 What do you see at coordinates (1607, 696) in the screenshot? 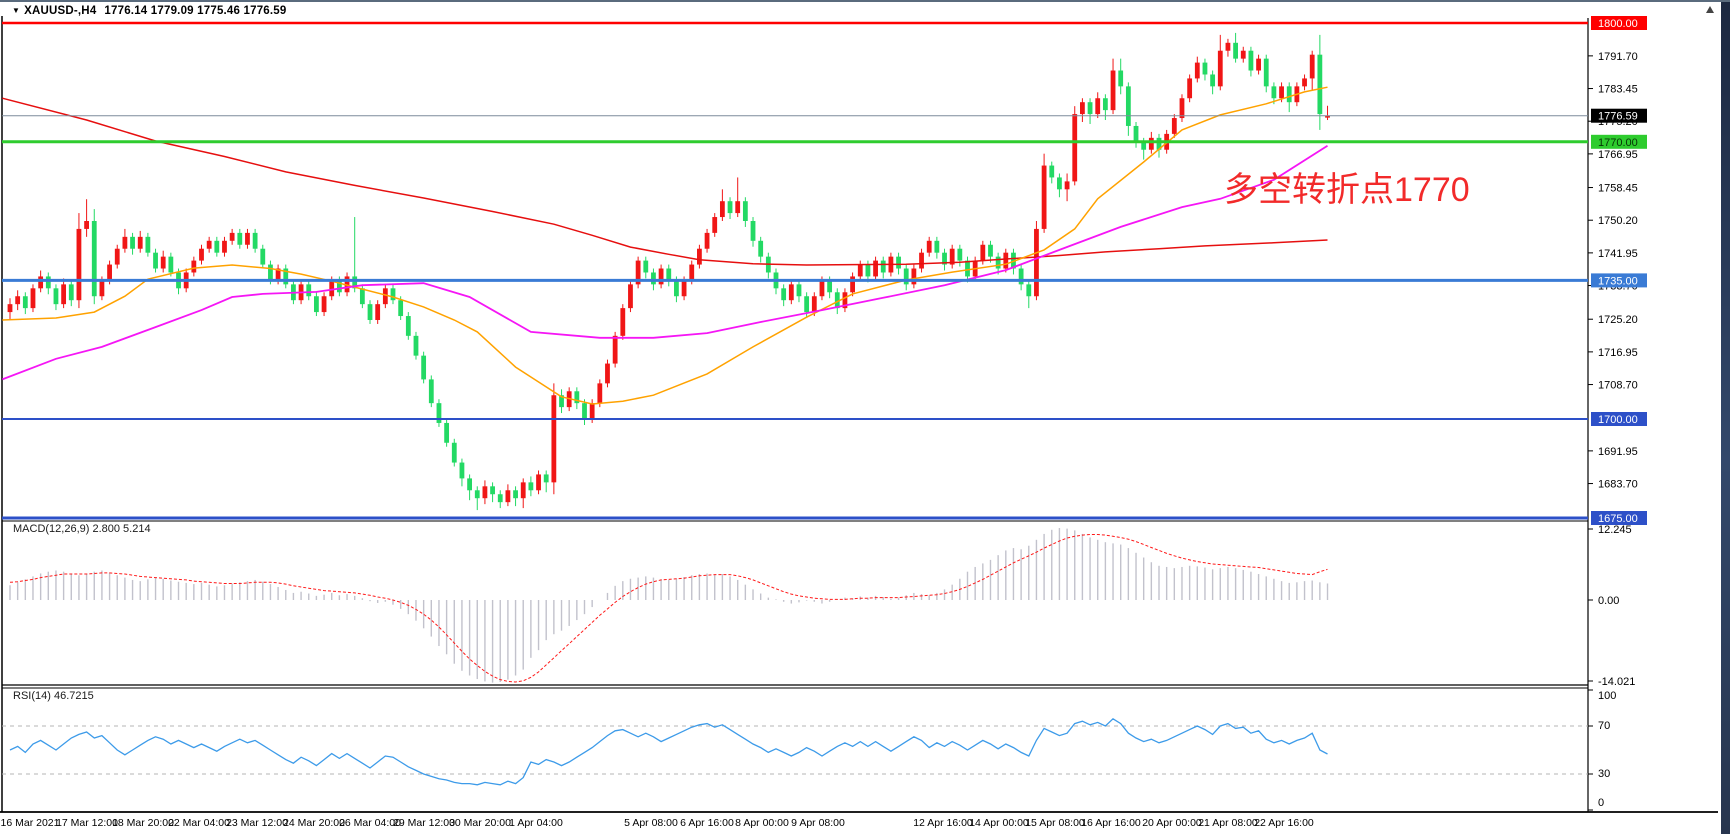
I see `rsi-axis-label: 100` at bounding box center [1607, 696].